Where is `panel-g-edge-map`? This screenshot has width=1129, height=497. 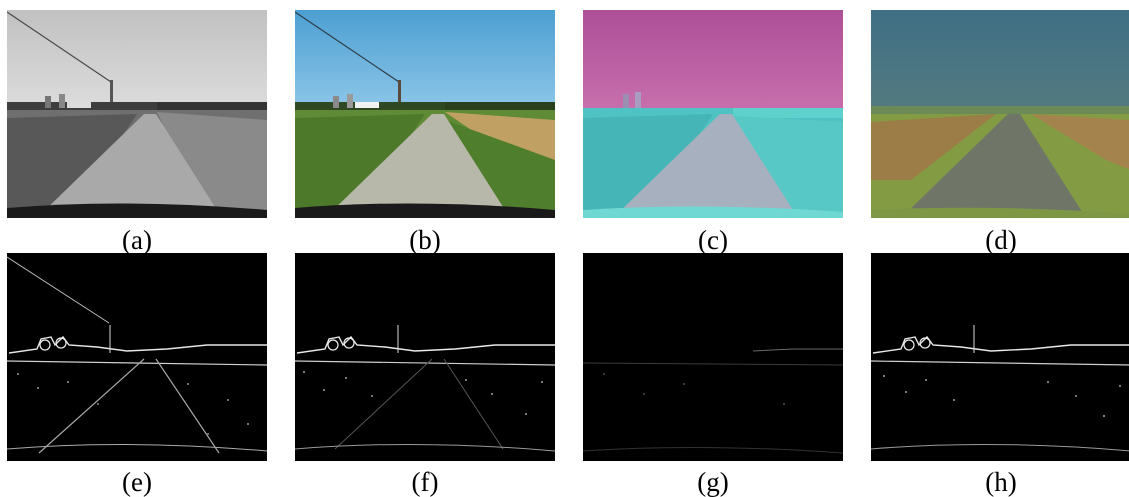
panel-g-edge-map is located at coordinates (713, 357).